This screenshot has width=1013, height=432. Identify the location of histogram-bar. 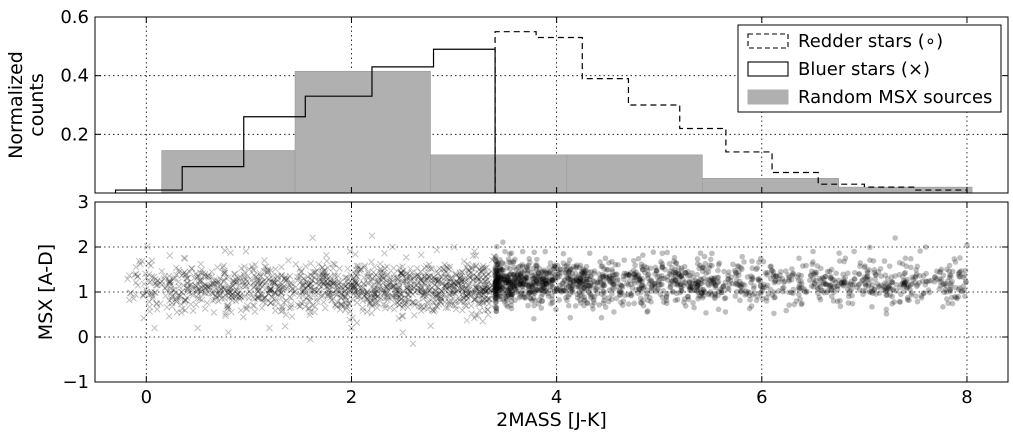
(905, 190).